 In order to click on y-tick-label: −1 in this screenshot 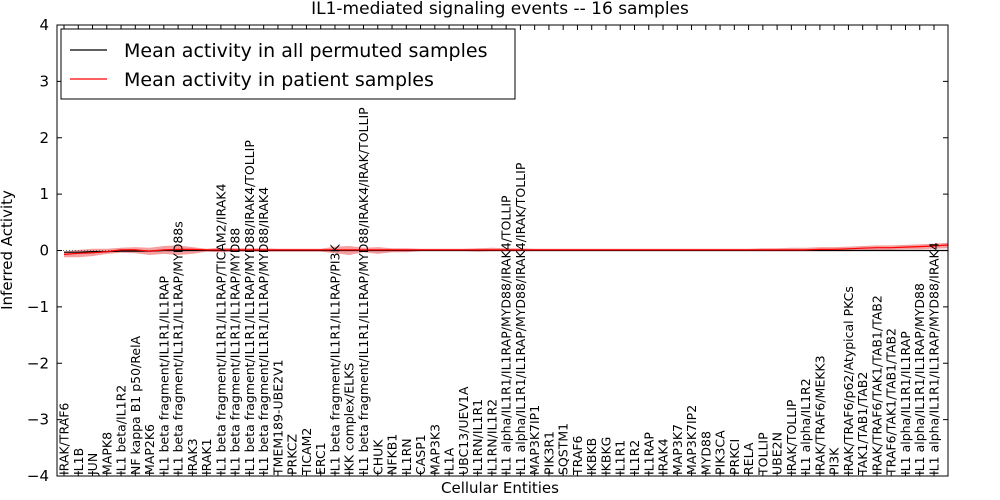, I will do `click(38, 307)`.